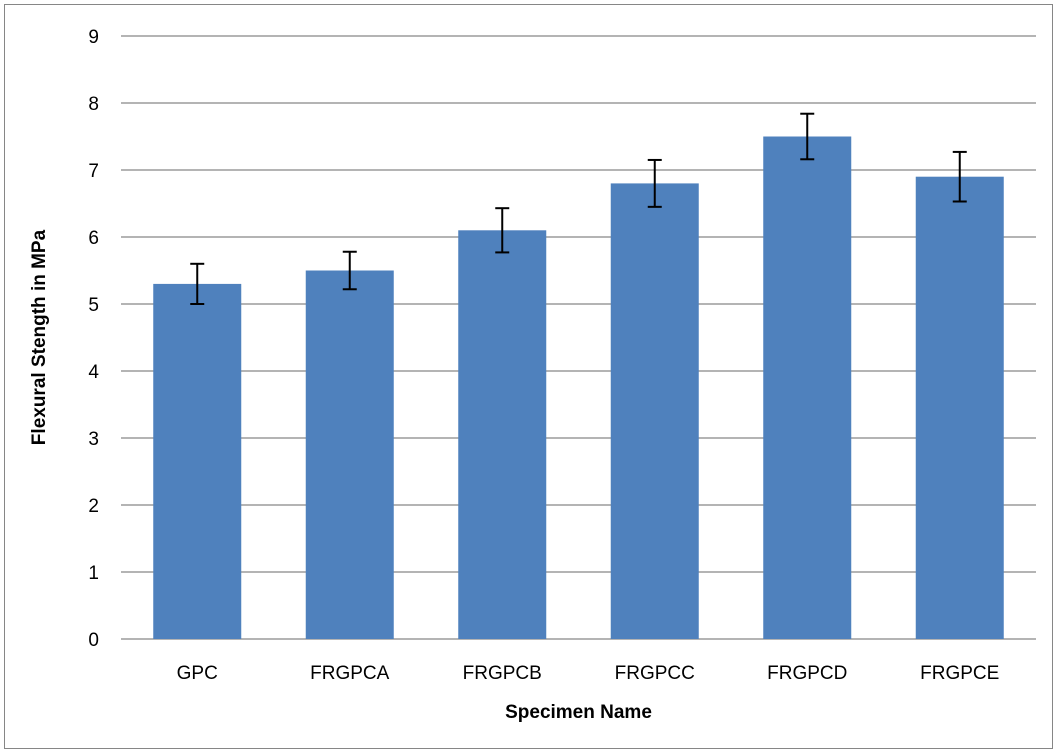  I want to click on y-tick-label: 0, so click(93, 640).